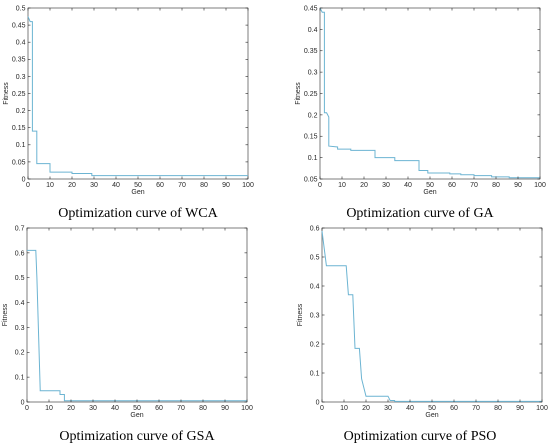 The height and width of the screenshot is (448, 550). What do you see at coordinates (72, 185) in the screenshot?
I see `wca-xtick-label: 20` at bounding box center [72, 185].